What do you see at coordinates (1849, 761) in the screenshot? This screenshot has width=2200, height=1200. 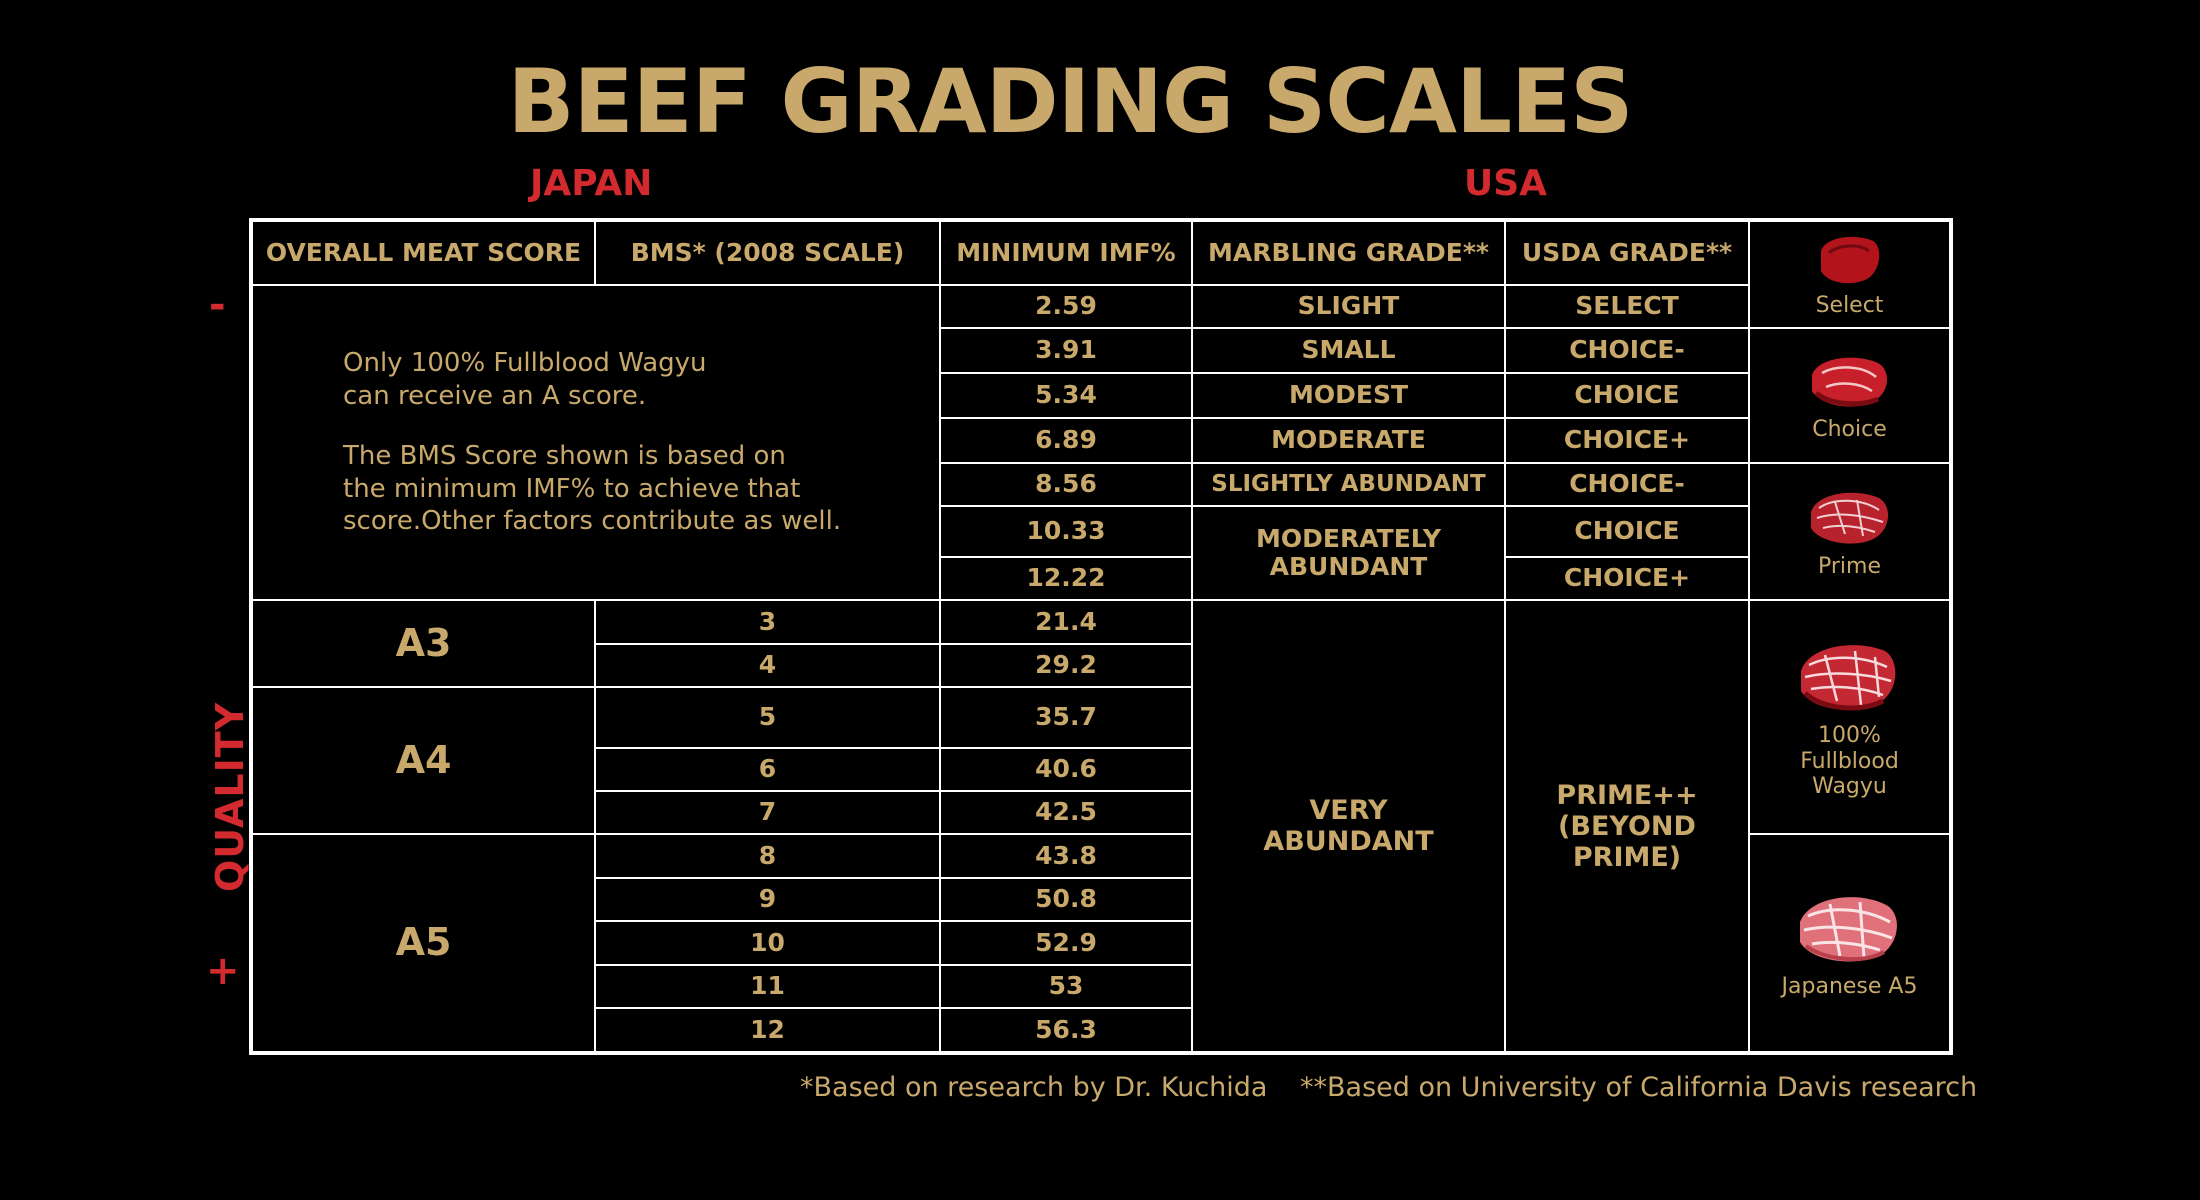 I see `meat-wagyu-label: 100% Fullblood Wagyu` at bounding box center [1849, 761].